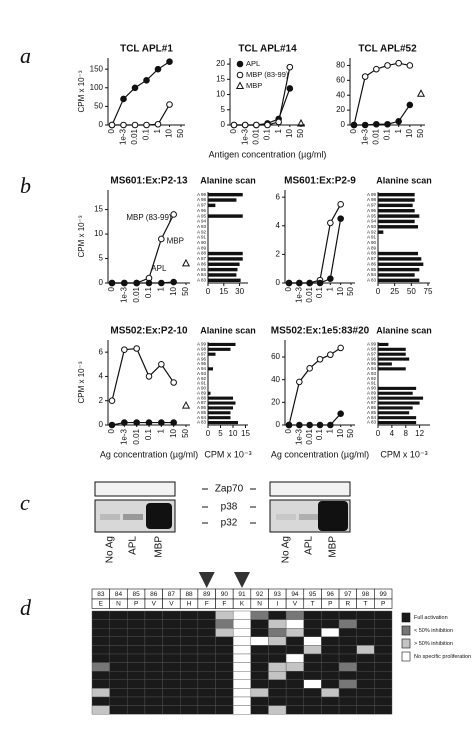  I want to click on chart-title: MS502:Ex:1e5:83#20, so click(320, 331).